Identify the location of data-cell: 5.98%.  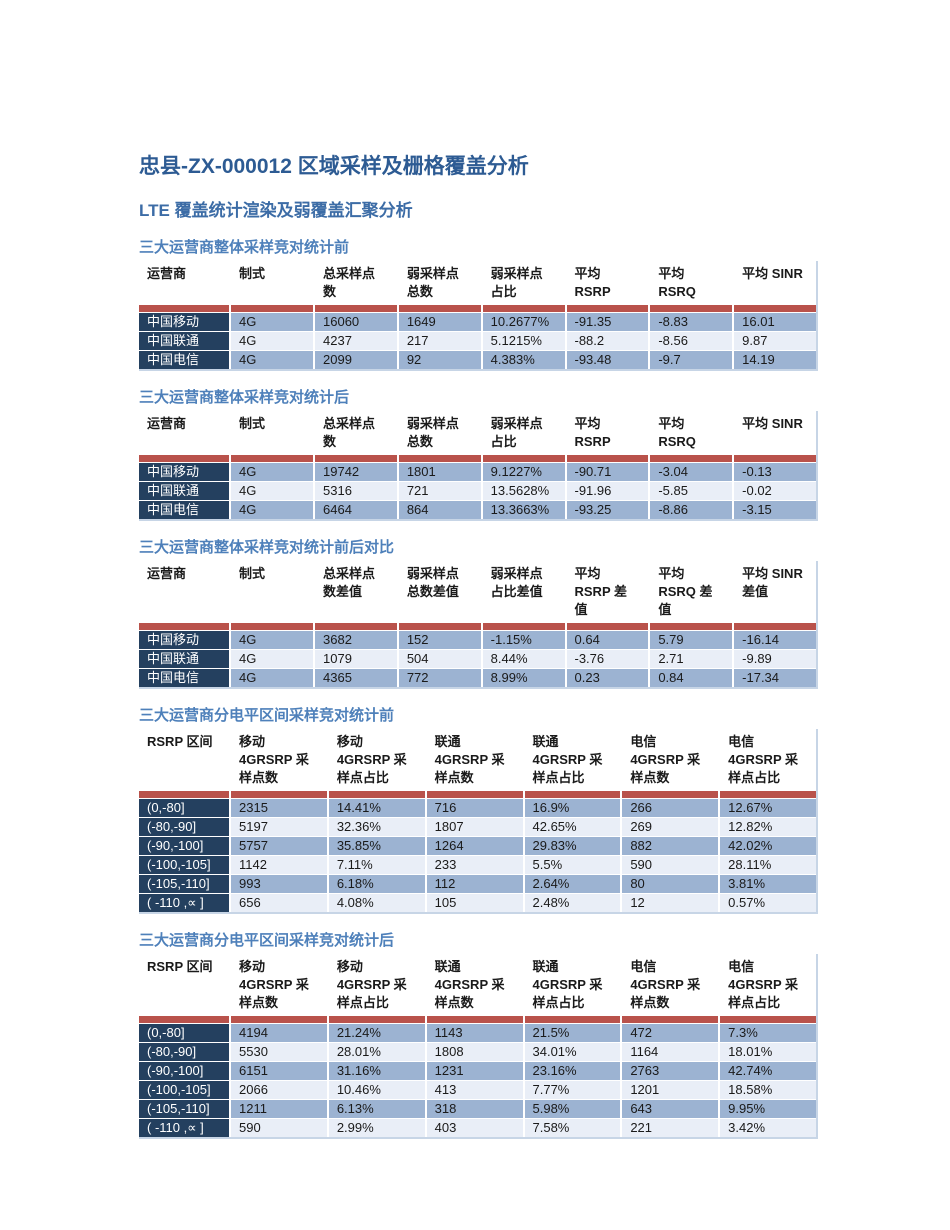
(572, 1109).